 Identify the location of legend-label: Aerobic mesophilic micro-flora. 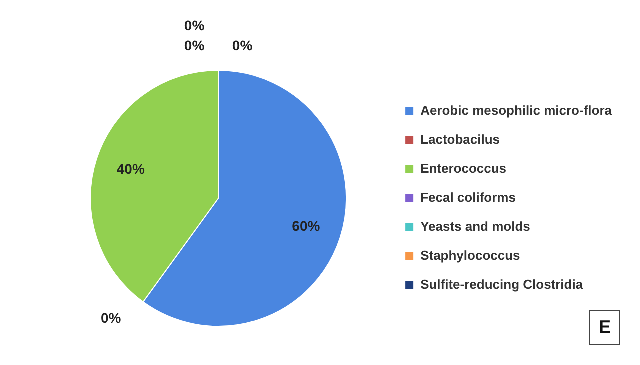
(516, 110).